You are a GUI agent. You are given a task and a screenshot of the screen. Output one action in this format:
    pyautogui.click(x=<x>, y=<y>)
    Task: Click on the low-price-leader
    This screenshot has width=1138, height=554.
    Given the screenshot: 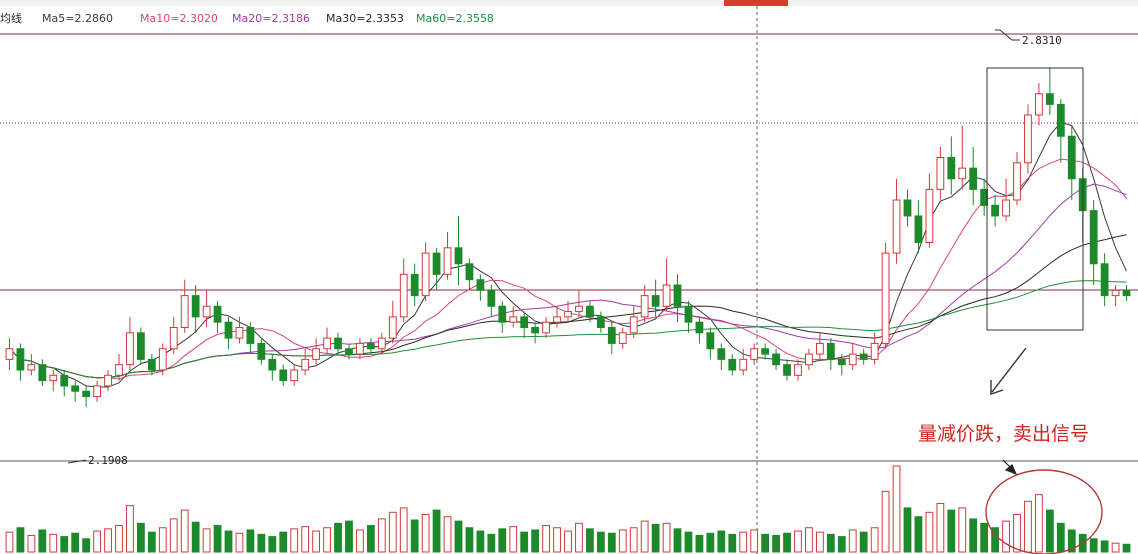 What is the action you would take?
    pyautogui.click(x=77, y=461)
    